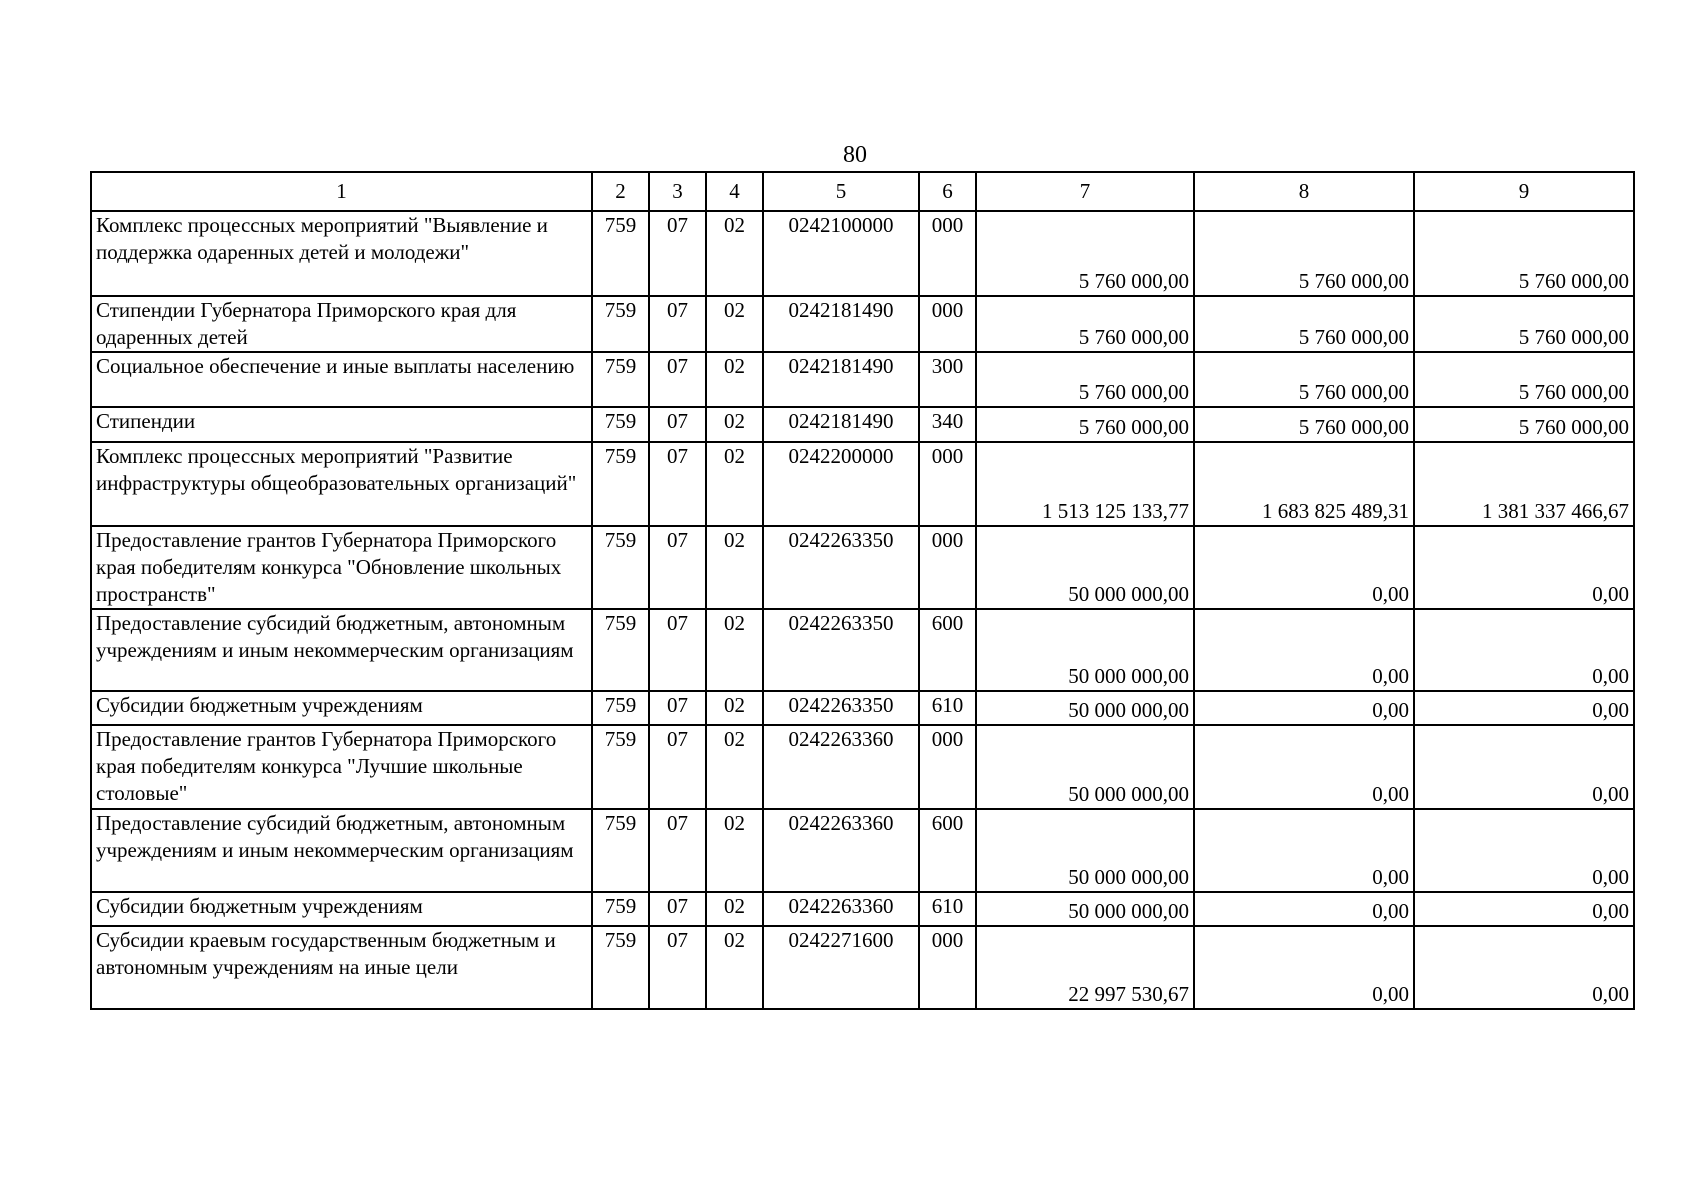 This screenshot has height=1200, width=1692. I want to click on header-cell: 9, so click(1524, 191).